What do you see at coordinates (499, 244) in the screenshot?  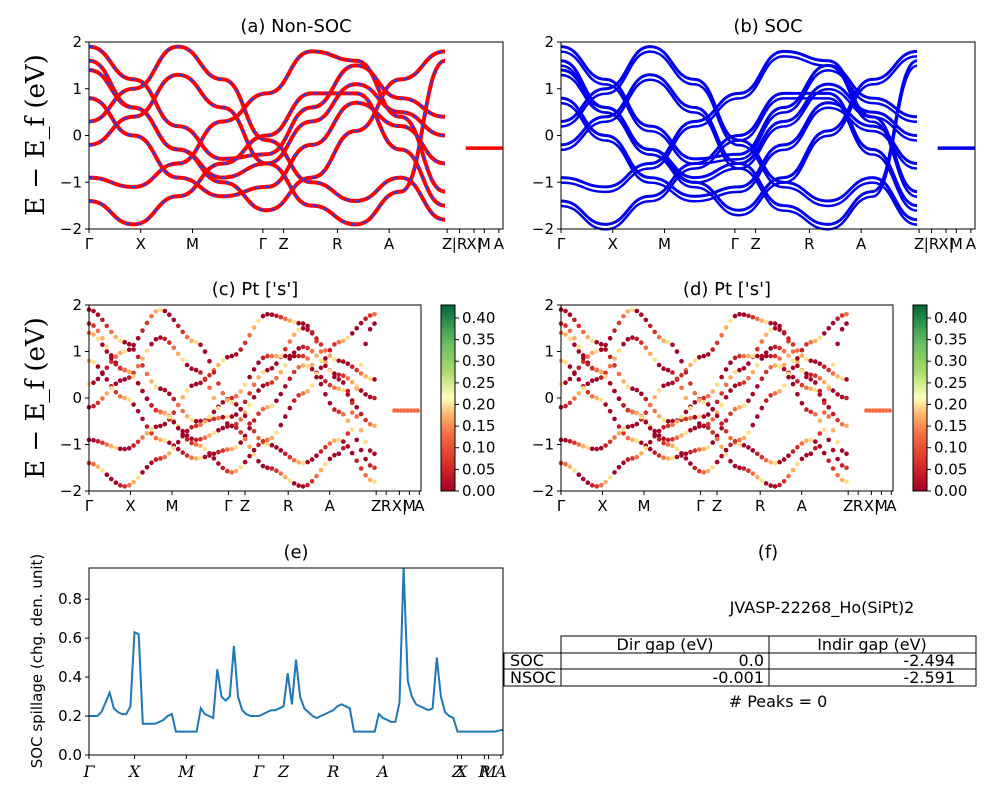 I see `xtick-label: A` at bounding box center [499, 244].